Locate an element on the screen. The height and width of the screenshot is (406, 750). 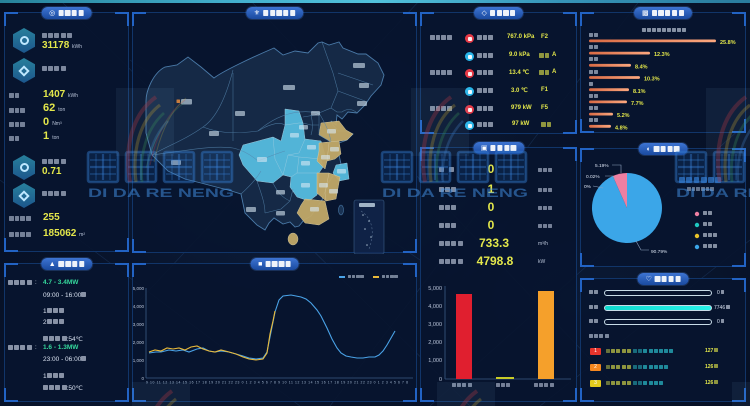
svg-text: 4.8% is located at coordinates (621, 128).